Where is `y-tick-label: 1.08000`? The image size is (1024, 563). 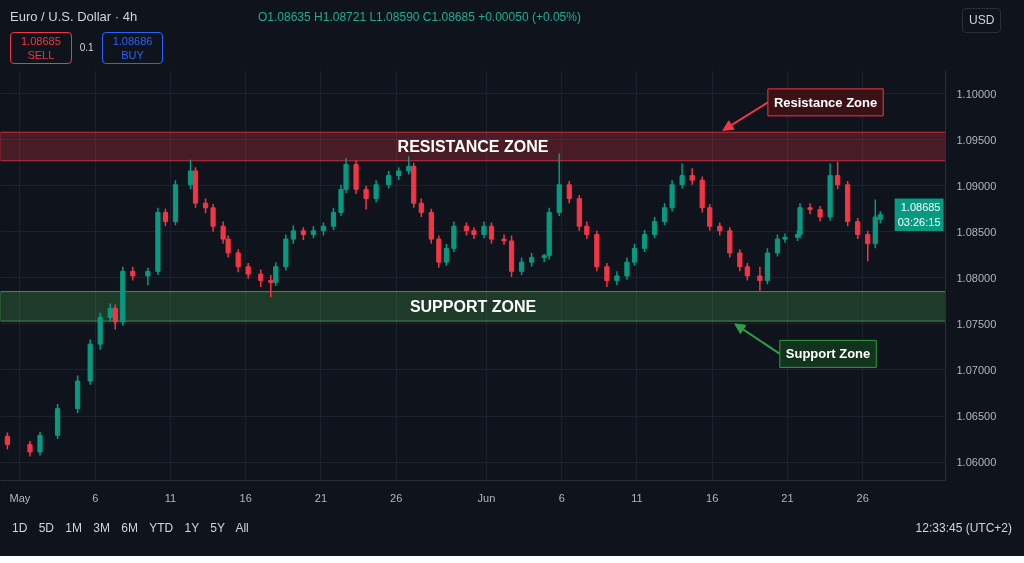
y-tick-label: 1.08000 is located at coordinates (976, 277).